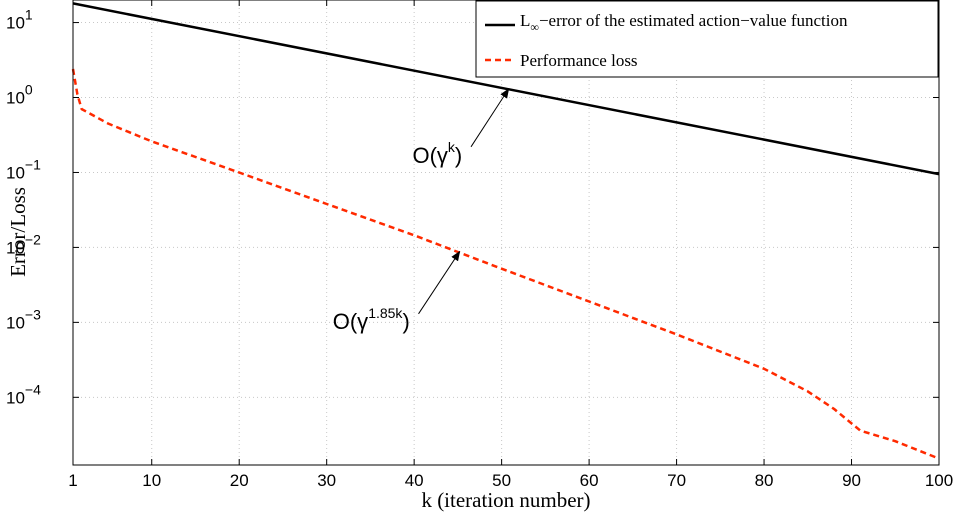 The height and width of the screenshot is (518, 959). I want to click on x-tick-label: 1, so click(72, 480).